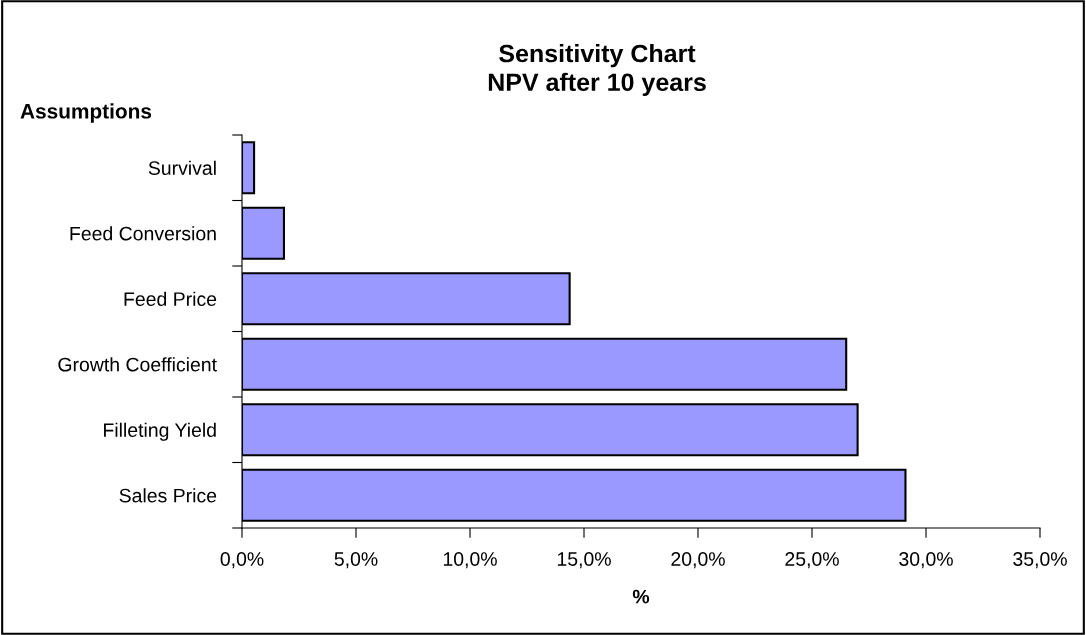 This screenshot has width=1086, height=635. I want to click on x-tick-label: 35,0%, so click(1040, 560).